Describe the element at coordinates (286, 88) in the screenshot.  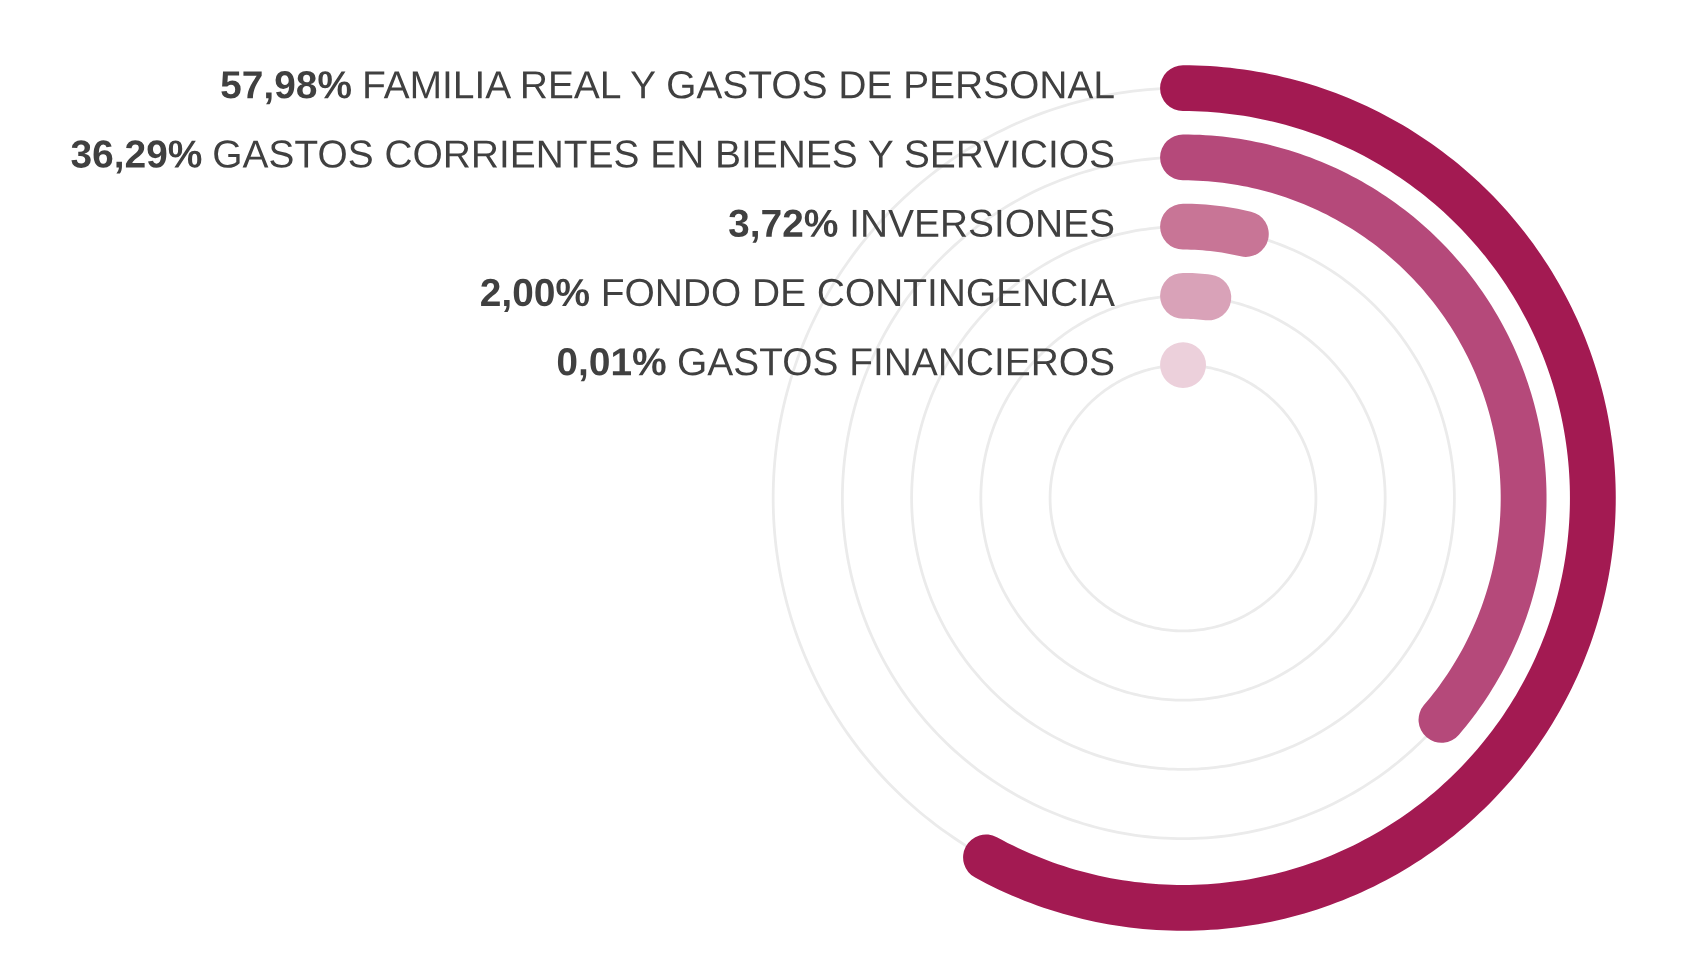
I see `data-label: 57,98%` at that location.